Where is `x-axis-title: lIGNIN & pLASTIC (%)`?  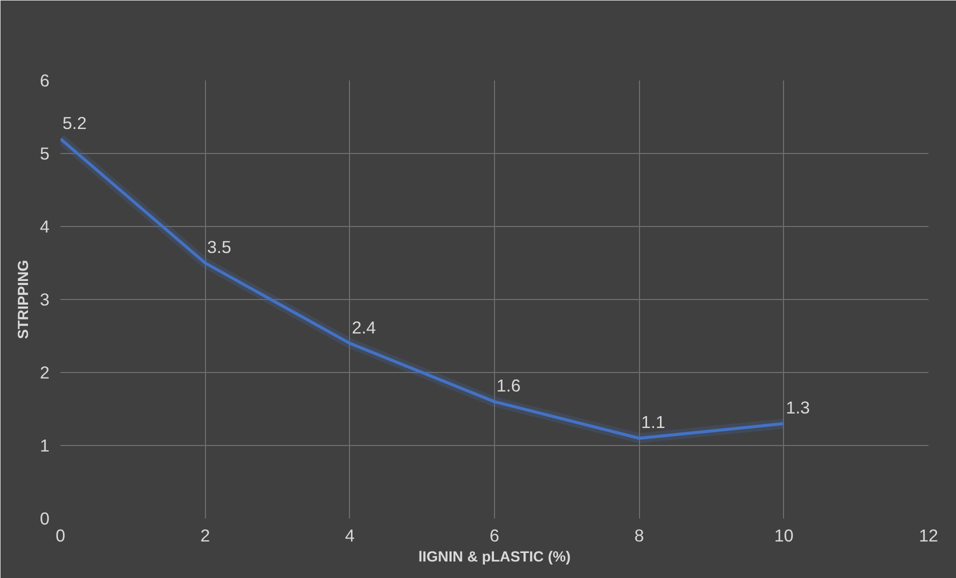
x-axis-title: lIGNIN & pLASTIC (%) is located at coordinates (494, 558).